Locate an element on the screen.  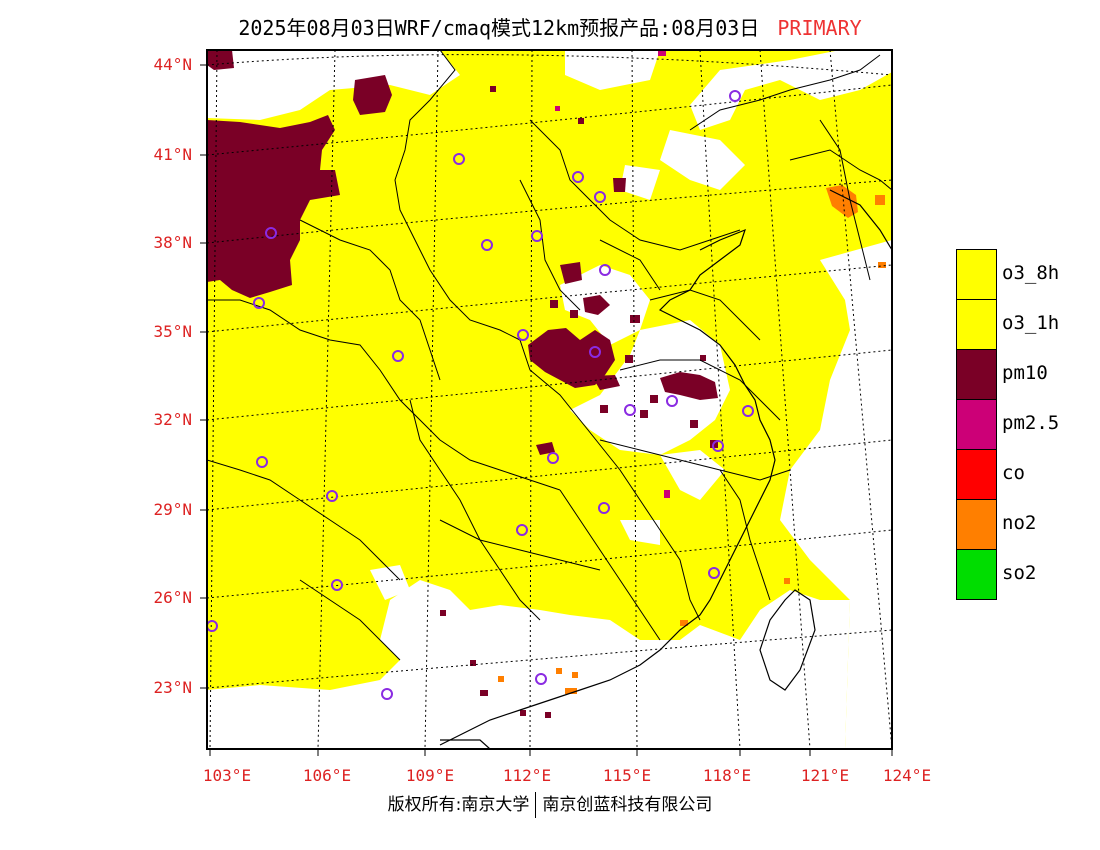
lon-label-115: 115°E is located at coordinates (627, 775).